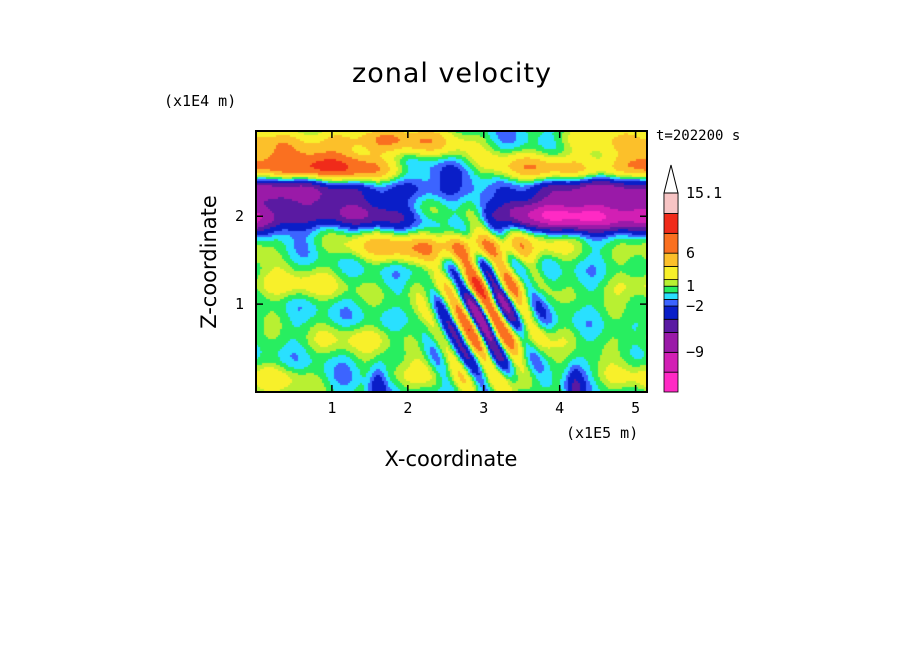 This screenshot has height=654, width=904. I want to click on x-axis-ticks, so click(484, 261).